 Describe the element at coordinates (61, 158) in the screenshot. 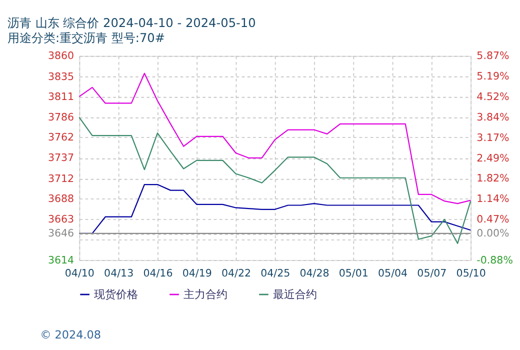

I see `y-tick-label: 3737` at that location.